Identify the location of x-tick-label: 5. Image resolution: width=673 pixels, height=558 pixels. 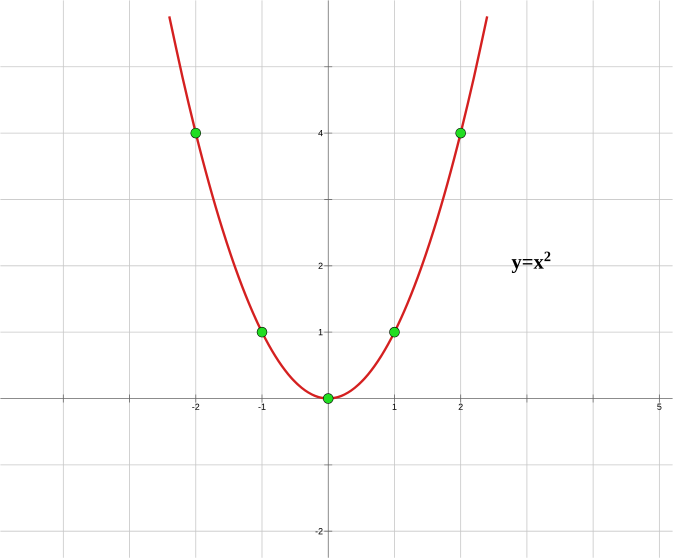
(659, 407).